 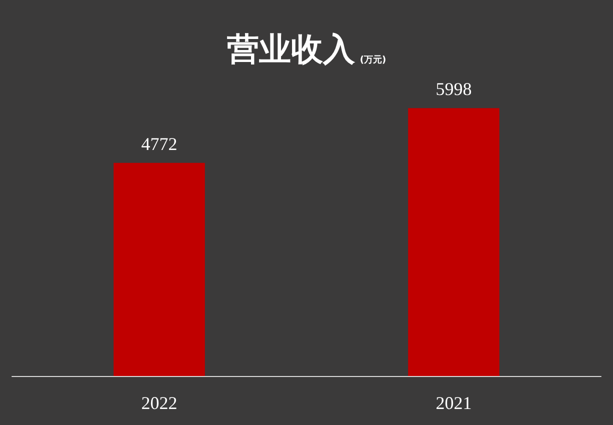 What do you see at coordinates (454, 89) in the screenshot?
I see `data-label: 5998` at bounding box center [454, 89].